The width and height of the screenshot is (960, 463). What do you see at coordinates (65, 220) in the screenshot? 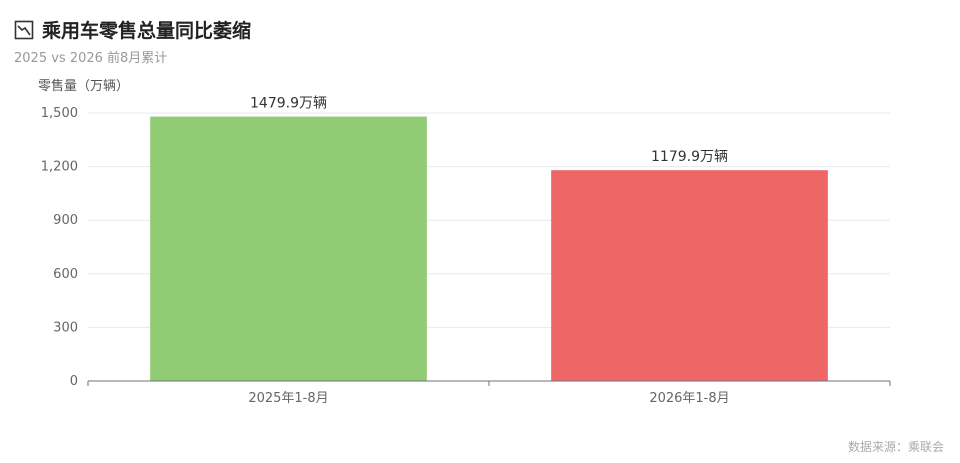
I see `y-tick-label: 900` at bounding box center [65, 220].